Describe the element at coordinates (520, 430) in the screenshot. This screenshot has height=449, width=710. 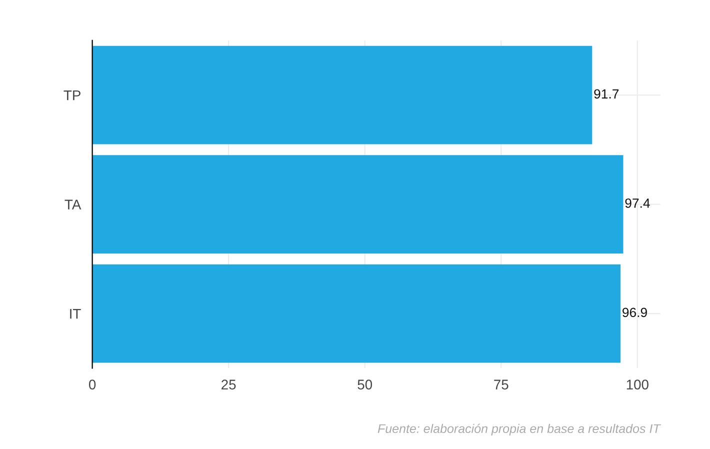
I see `source-note: Fuente: elaboración propia en base a resultados IT` at that location.